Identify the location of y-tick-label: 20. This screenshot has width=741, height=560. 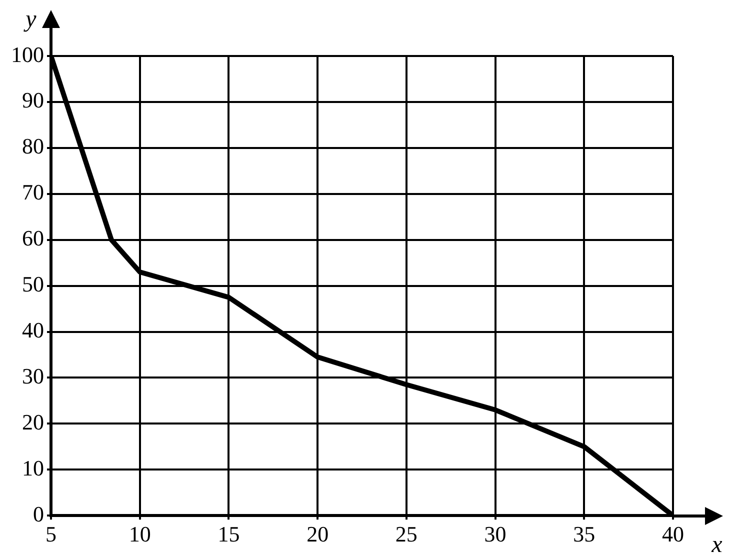
(33, 421).